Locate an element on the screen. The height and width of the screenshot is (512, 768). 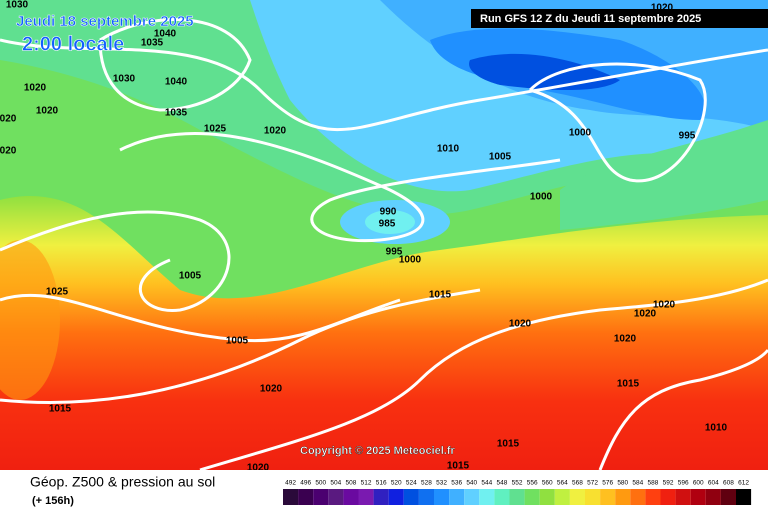
scale-label: 540 is located at coordinates (471, 483).